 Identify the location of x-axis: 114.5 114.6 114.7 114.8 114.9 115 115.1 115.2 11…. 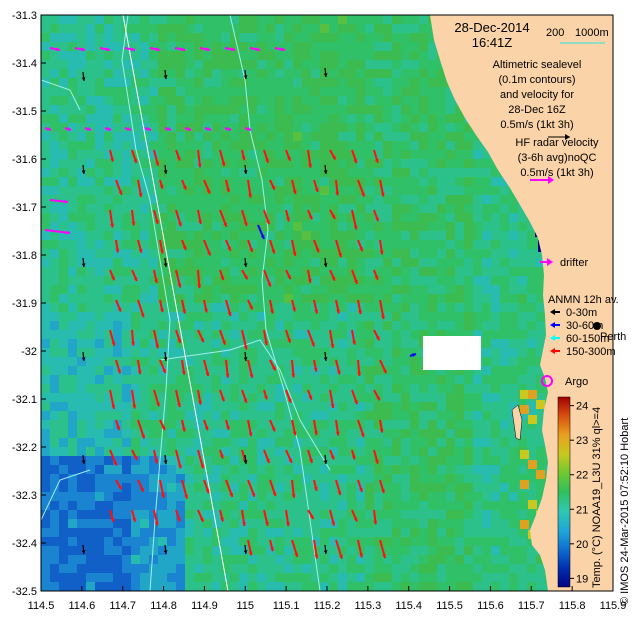
(327, 599).